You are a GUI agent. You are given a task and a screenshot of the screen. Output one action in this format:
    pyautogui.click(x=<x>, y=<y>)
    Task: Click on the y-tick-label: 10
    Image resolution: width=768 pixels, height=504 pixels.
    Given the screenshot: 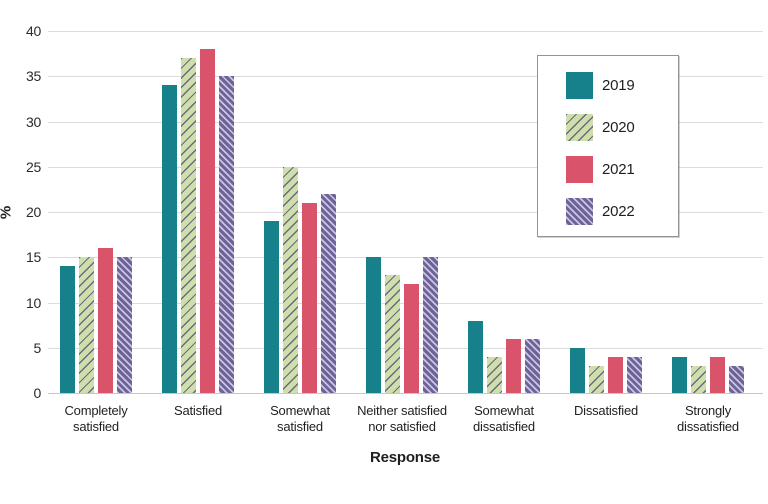 What is the action you would take?
    pyautogui.click(x=33, y=303)
    